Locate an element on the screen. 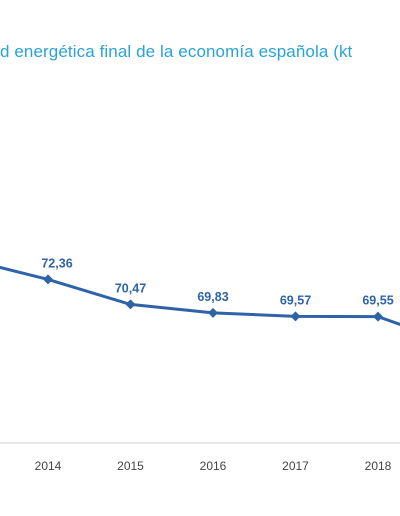  x-tick-labels: 2014 2015 2016 2017 2018 is located at coordinates (213, 466).